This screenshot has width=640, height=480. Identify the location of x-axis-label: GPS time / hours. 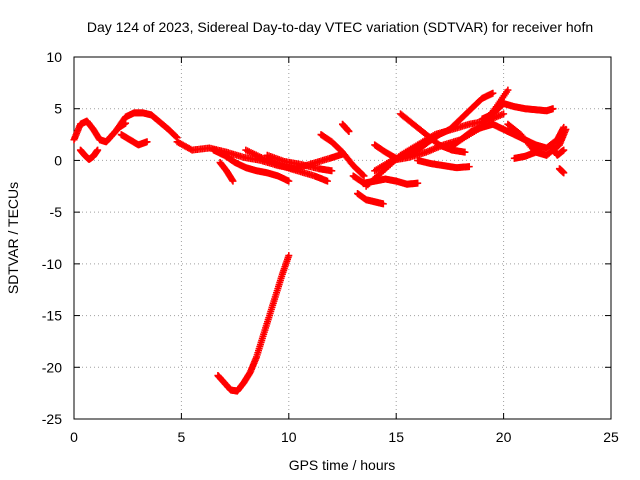
(342, 465).